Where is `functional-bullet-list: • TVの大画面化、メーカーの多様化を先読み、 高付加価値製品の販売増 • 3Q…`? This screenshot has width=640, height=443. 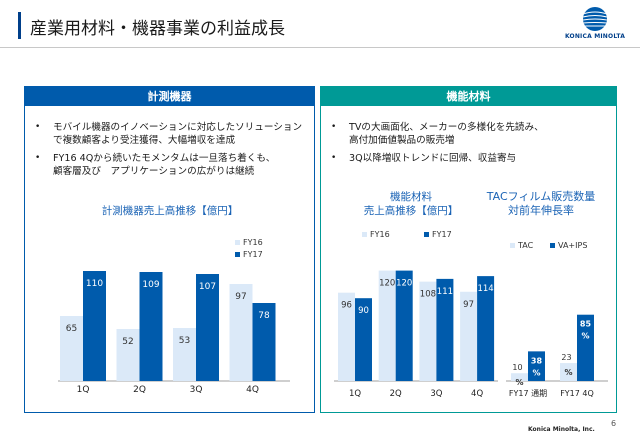 functional-bullet-list: • TVの大画面化、メーカーの多様化を先読み、 高付加価値製品の販売増 • 3Q… is located at coordinates (471, 145).